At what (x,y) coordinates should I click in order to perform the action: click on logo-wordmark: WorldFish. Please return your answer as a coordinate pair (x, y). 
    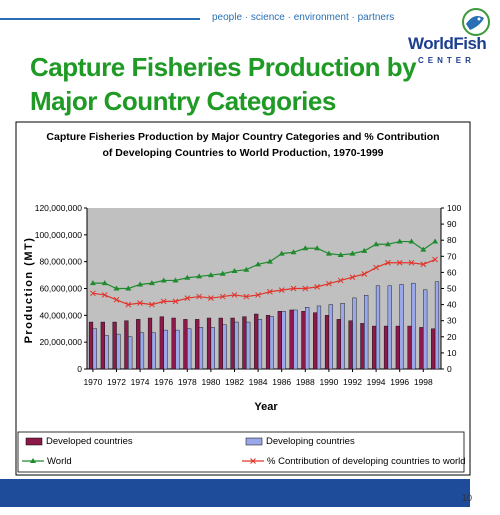
    Looking at the image, I should click on (447, 43).